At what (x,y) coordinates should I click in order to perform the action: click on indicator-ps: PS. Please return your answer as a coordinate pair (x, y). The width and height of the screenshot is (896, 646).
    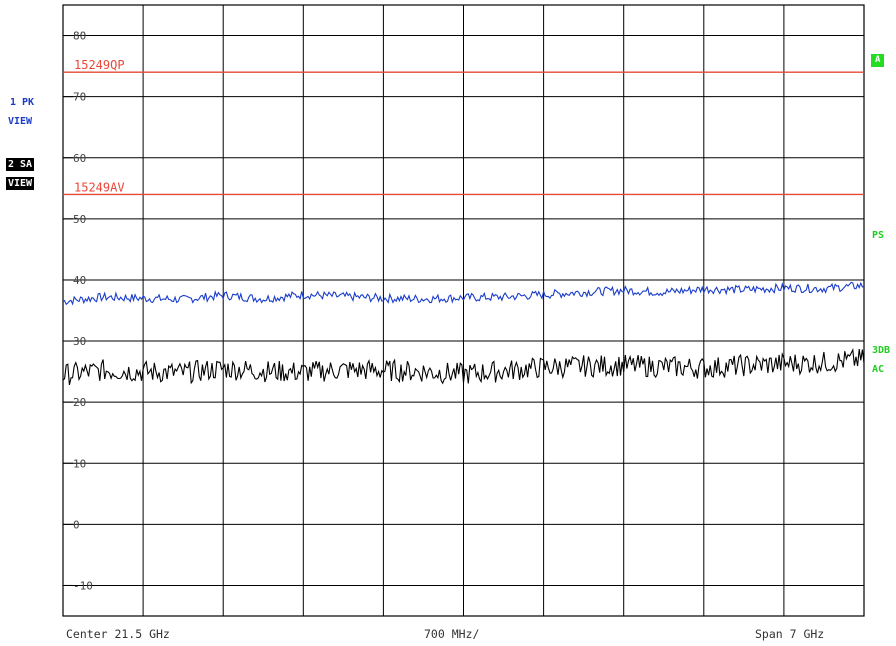
    Looking at the image, I should click on (878, 235).